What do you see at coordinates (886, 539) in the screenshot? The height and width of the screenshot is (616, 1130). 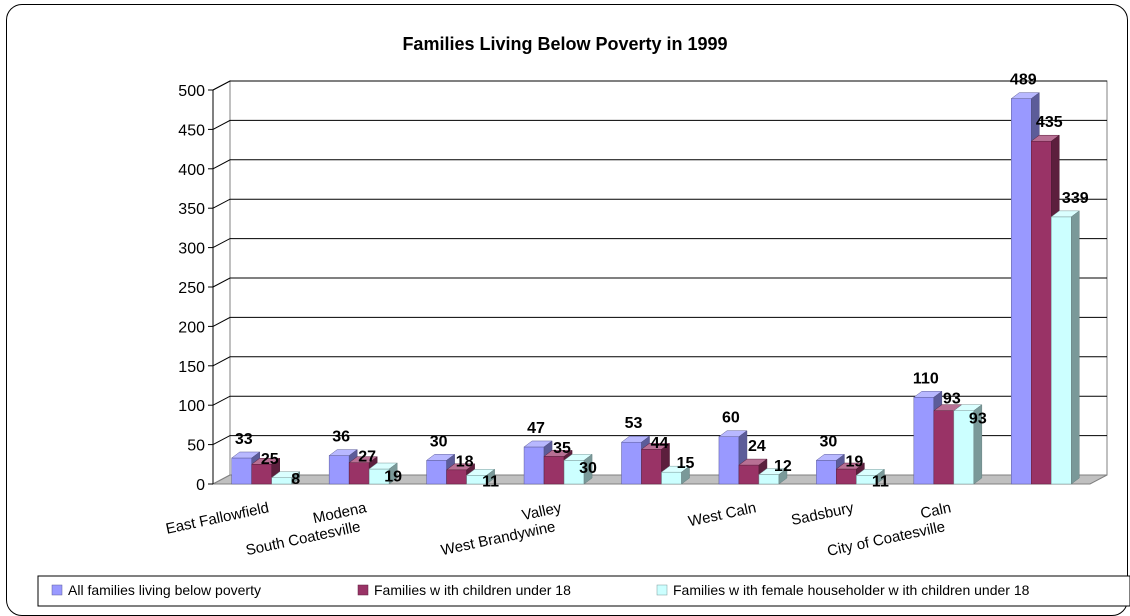 I see `x-category-label: City of Coatesville` at bounding box center [886, 539].